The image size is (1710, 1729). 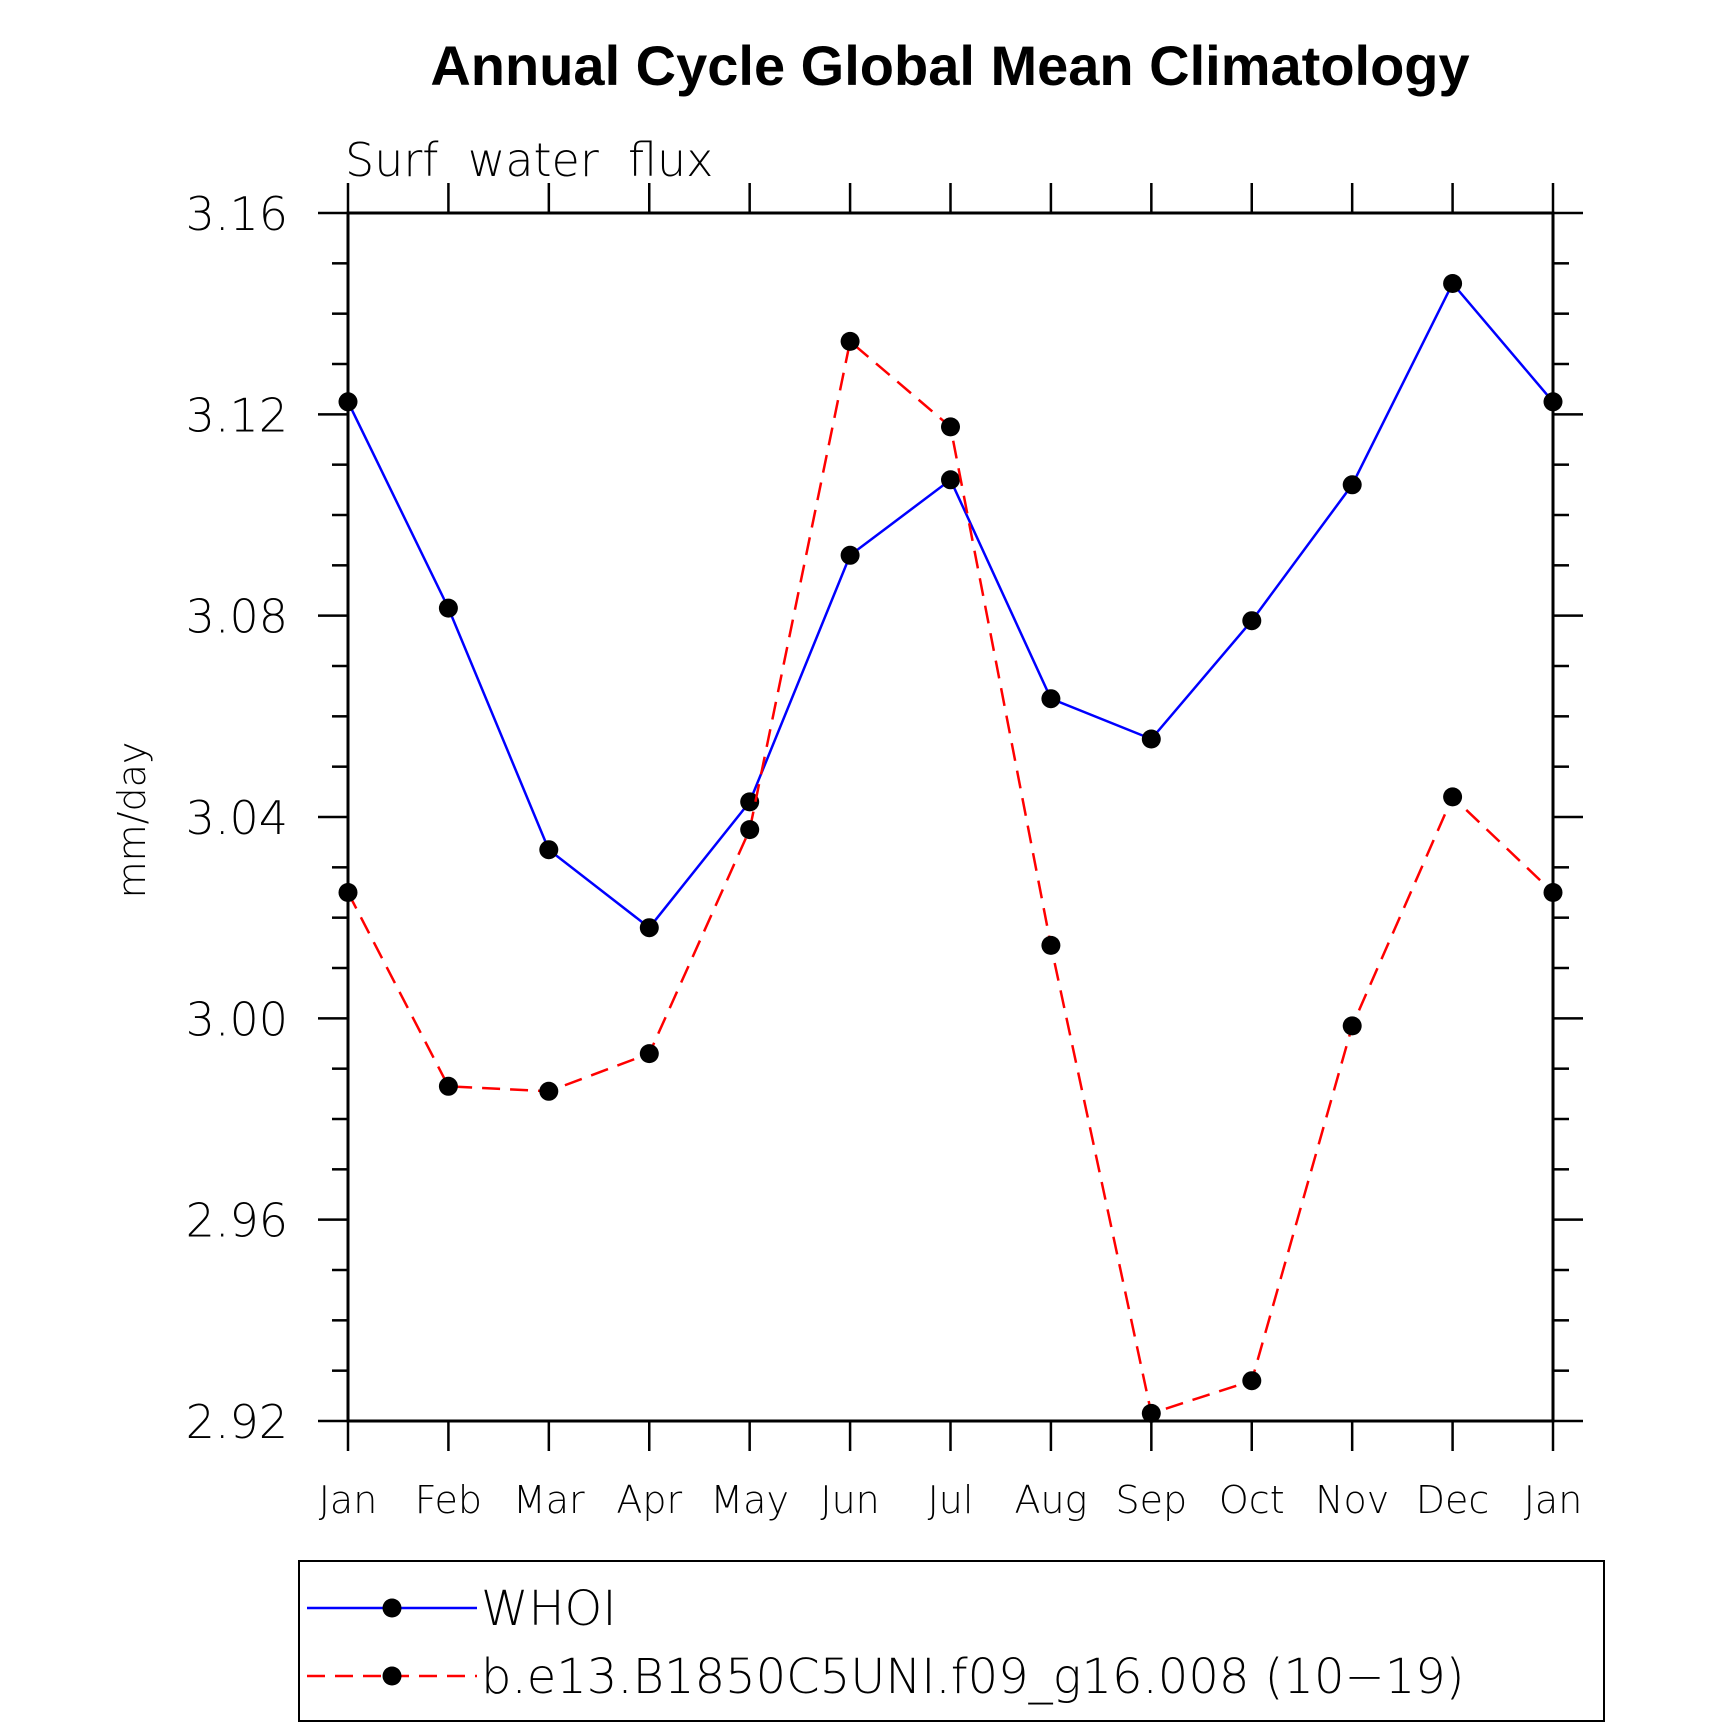 What do you see at coordinates (237, 617) in the screenshot?
I see `y-tick-label: 3.08` at bounding box center [237, 617].